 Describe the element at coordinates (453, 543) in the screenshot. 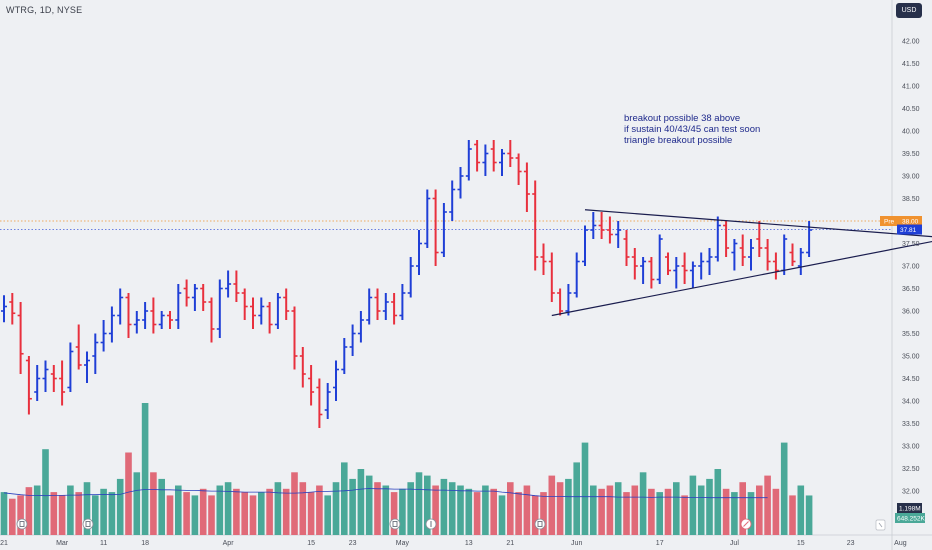

I see `time-axis-ticks: 21 Mar 11 18 Apr 15 23 May 13 21 Jun 17 Jul 15 23 Aug` at that location.